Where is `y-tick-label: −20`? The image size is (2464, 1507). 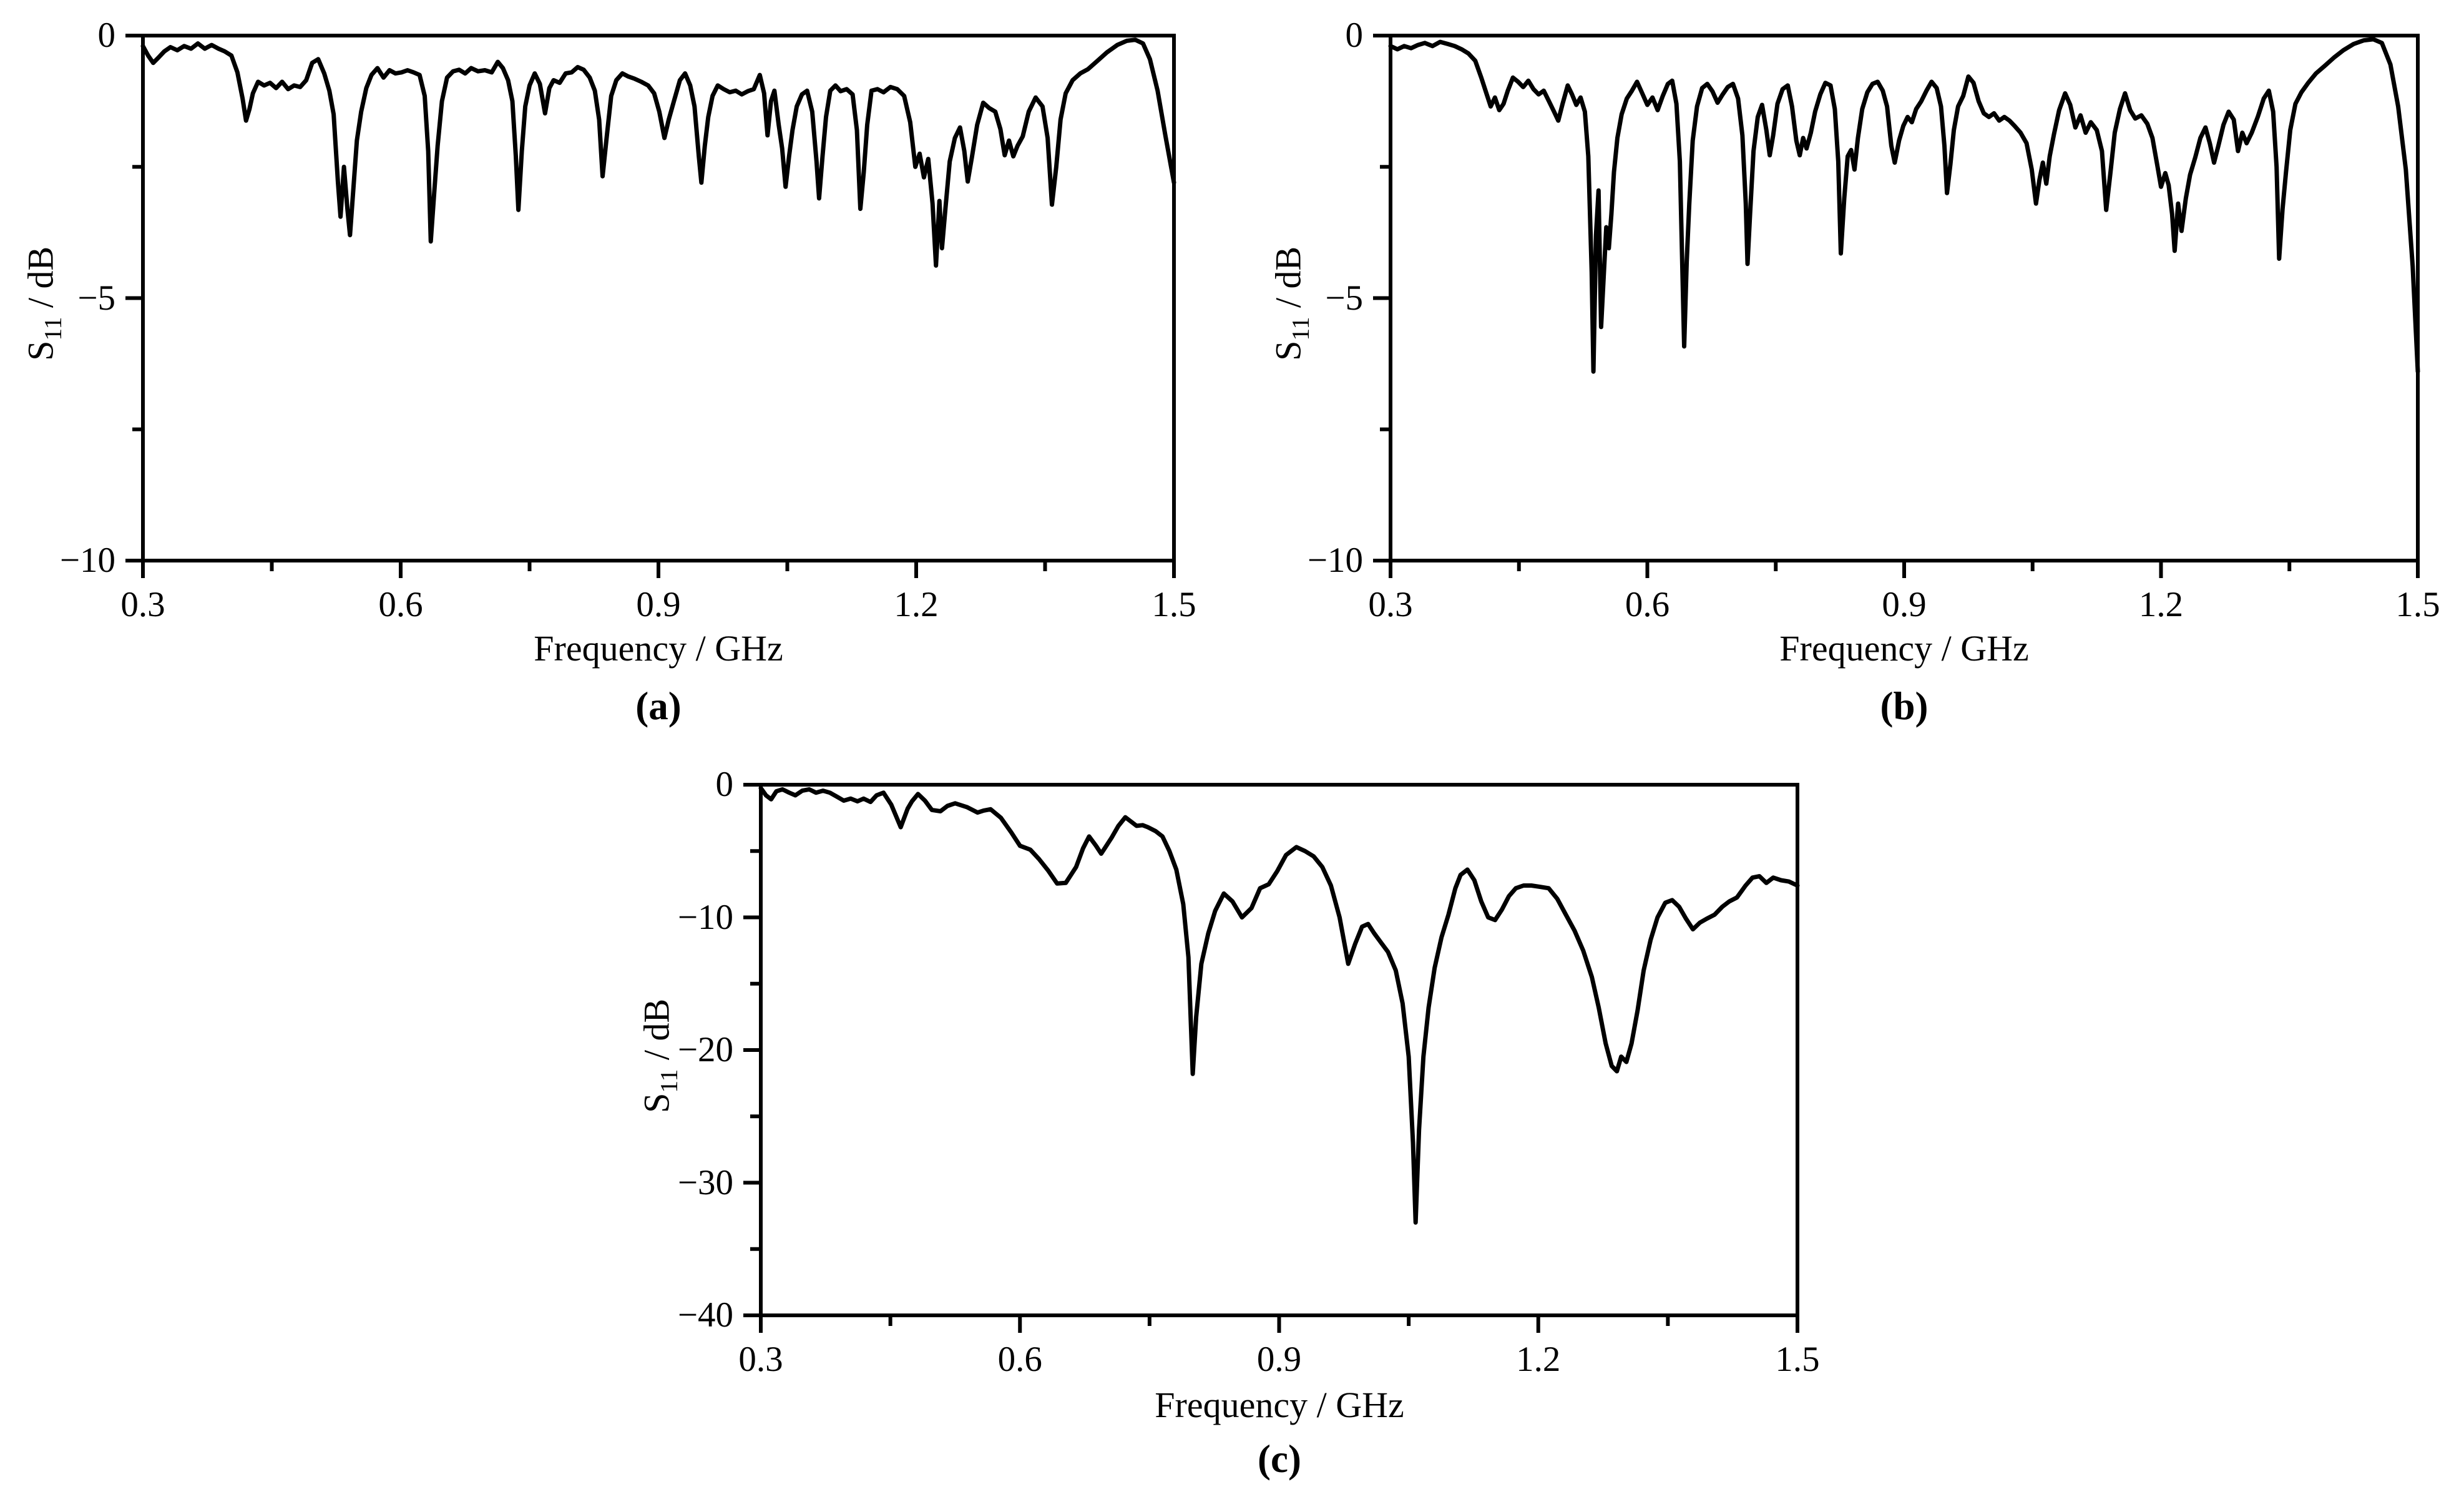 y-tick-label: −20 is located at coordinates (705, 1049).